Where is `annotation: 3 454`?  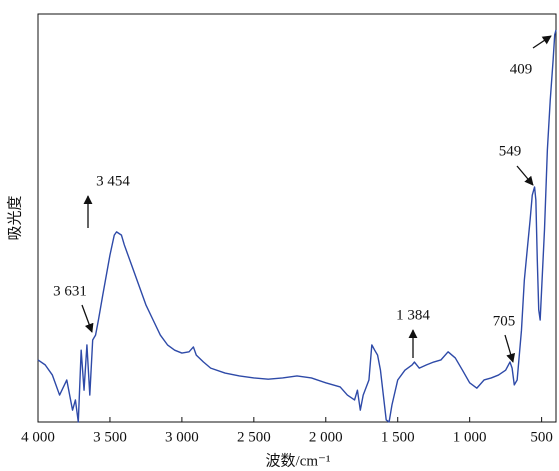
annotation: 3 454 is located at coordinates (113, 181).